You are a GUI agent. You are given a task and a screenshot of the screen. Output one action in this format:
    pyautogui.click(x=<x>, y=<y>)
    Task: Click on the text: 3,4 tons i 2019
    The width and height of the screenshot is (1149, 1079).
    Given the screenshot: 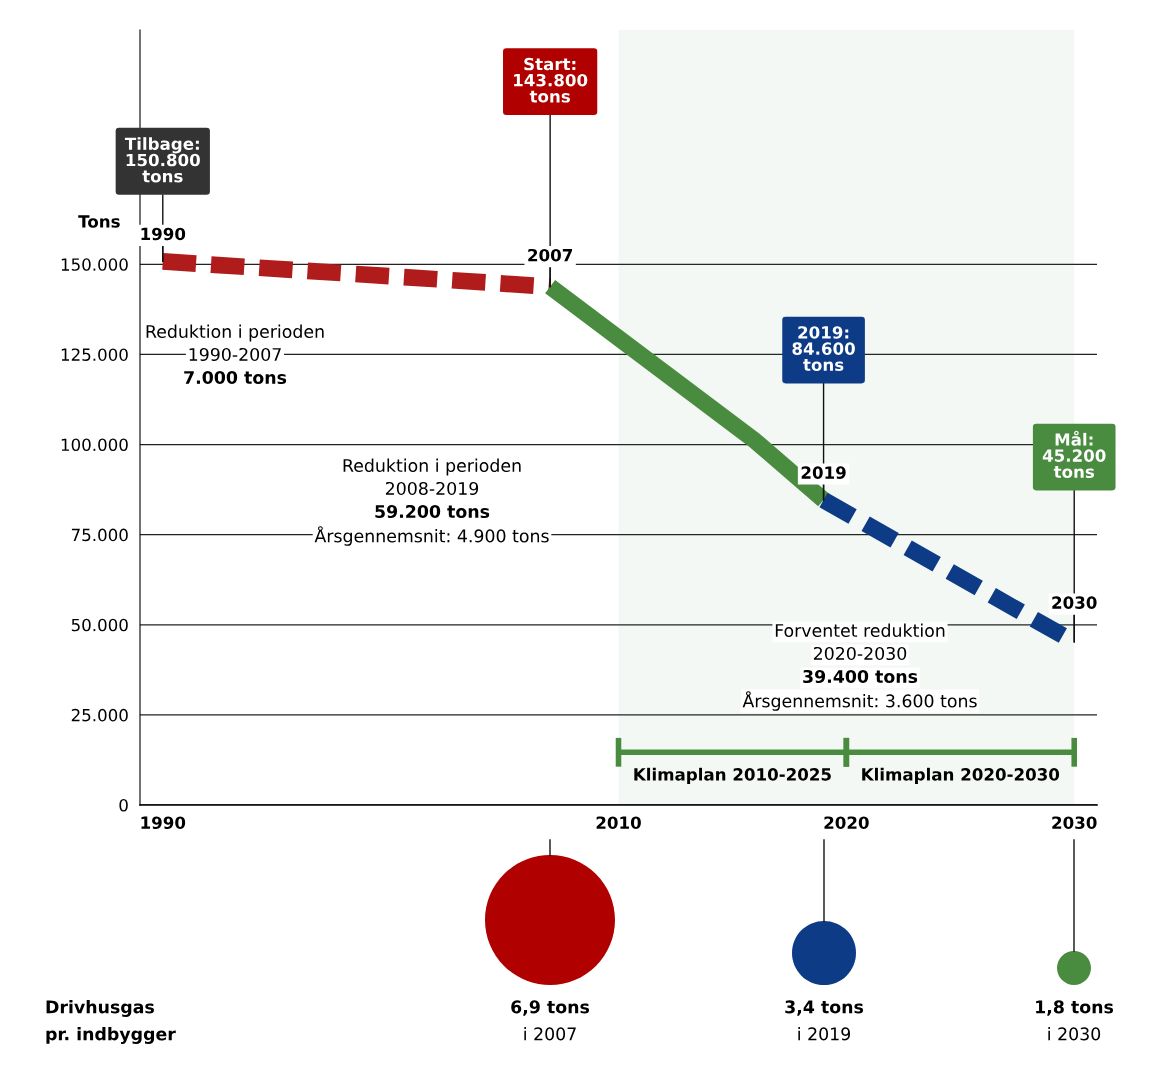 What is the action you would take?
    pyautogui.click(x=824, y=1020)
    